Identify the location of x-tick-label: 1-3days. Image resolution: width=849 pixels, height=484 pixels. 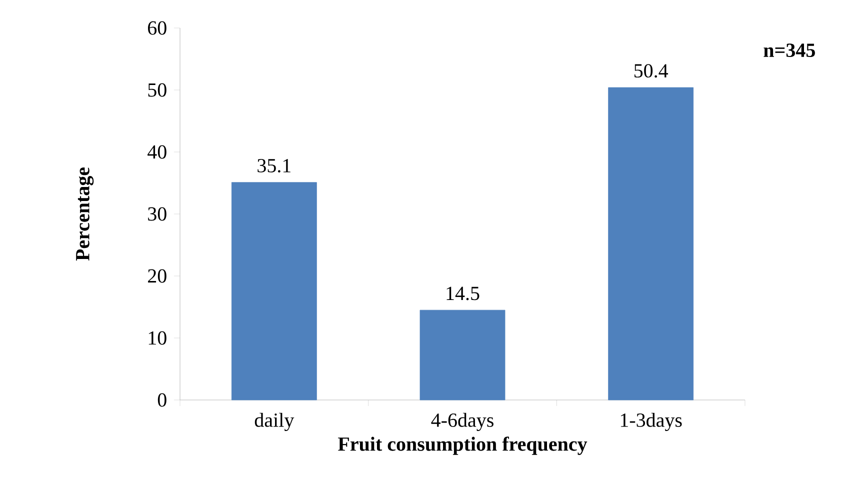
(651, 422).